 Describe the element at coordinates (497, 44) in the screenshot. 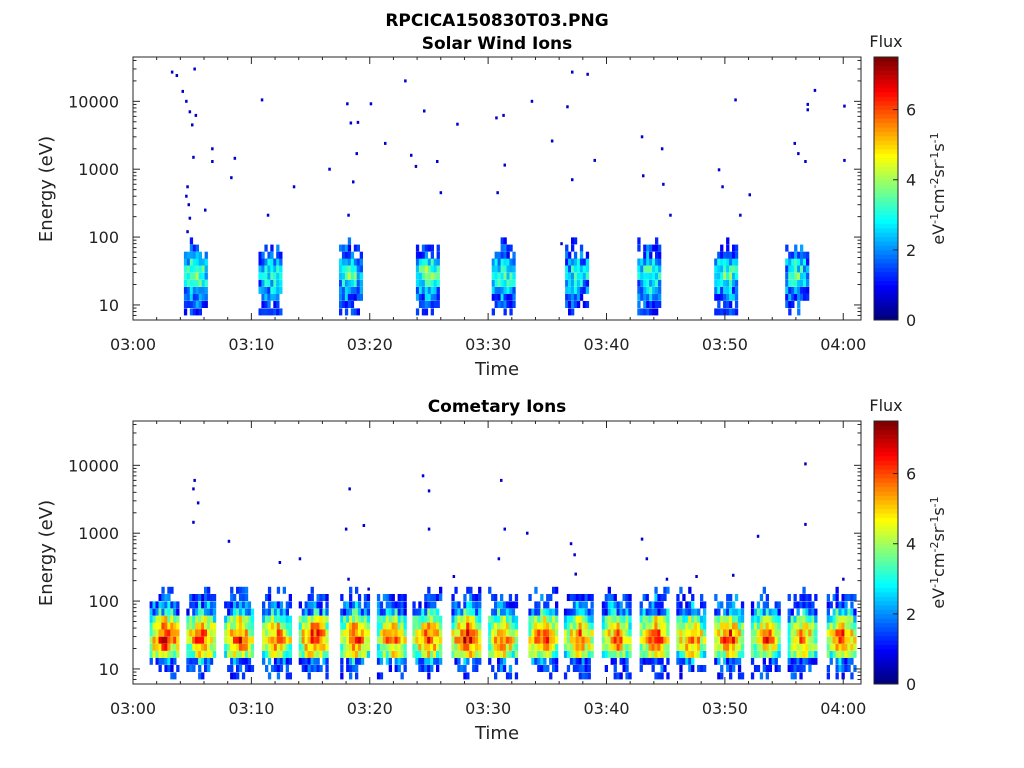

I see `panel-title: Solar Wind Ions` at that location.